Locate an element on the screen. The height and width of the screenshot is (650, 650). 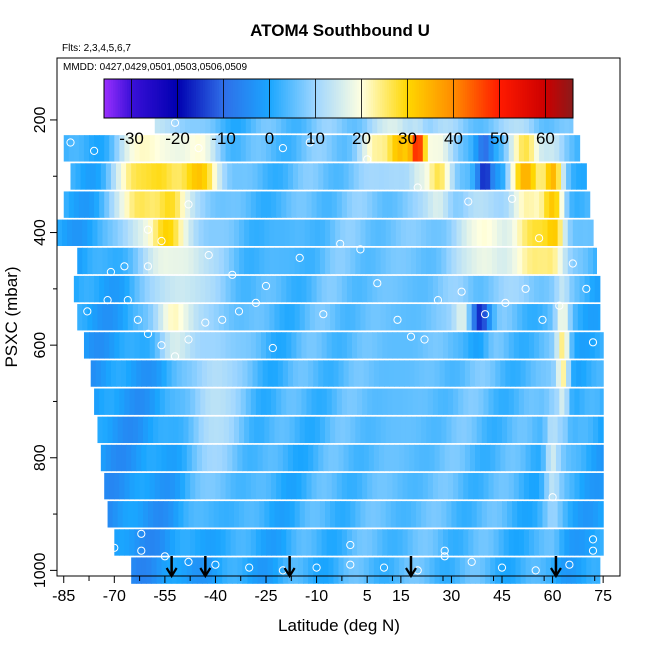
flights-subtitle: Flts: 2,3,4,5,6,7 is located at coordinates (96, 48).